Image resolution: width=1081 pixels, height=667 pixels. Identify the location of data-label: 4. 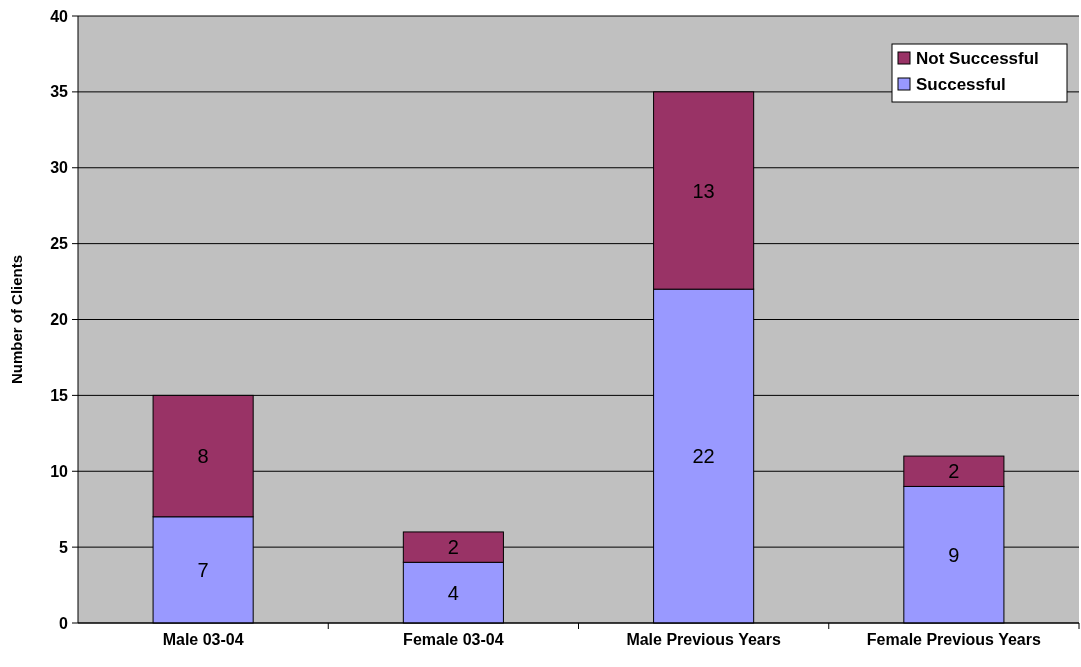
(453, 592).